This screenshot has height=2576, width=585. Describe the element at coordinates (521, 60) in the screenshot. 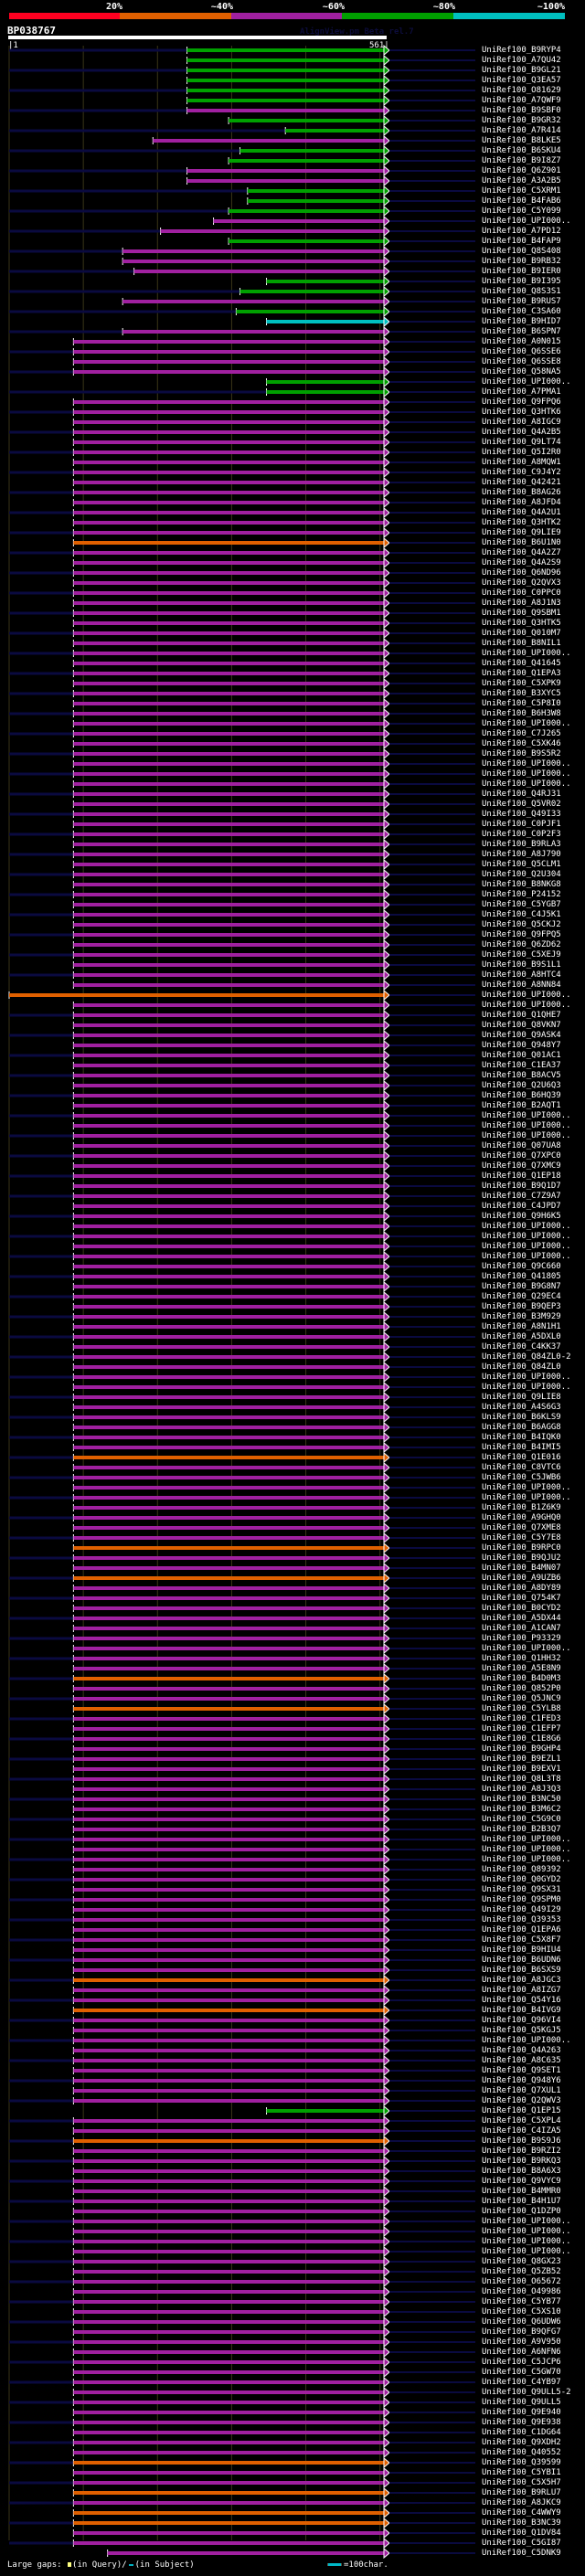

I see `hit-label: UniRef100_A7QU42` at that location.